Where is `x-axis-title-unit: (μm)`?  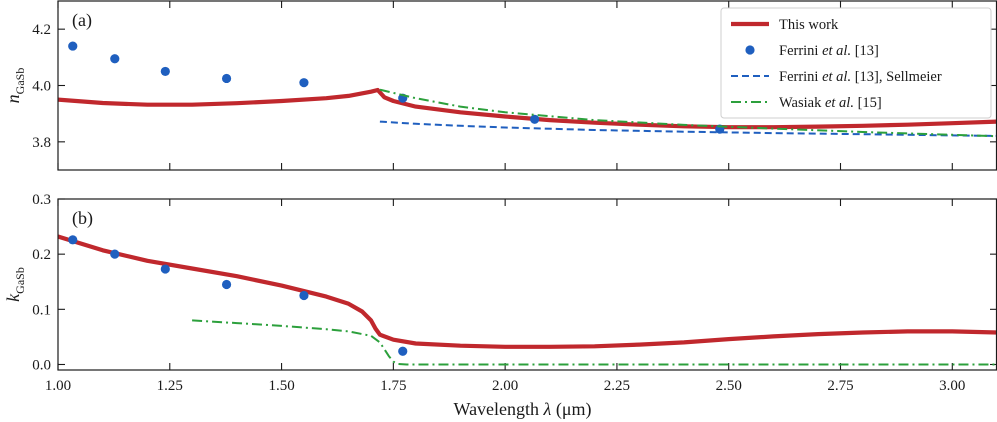 x-axis-title-unit: (μm) is located at coordinates (571, 409).